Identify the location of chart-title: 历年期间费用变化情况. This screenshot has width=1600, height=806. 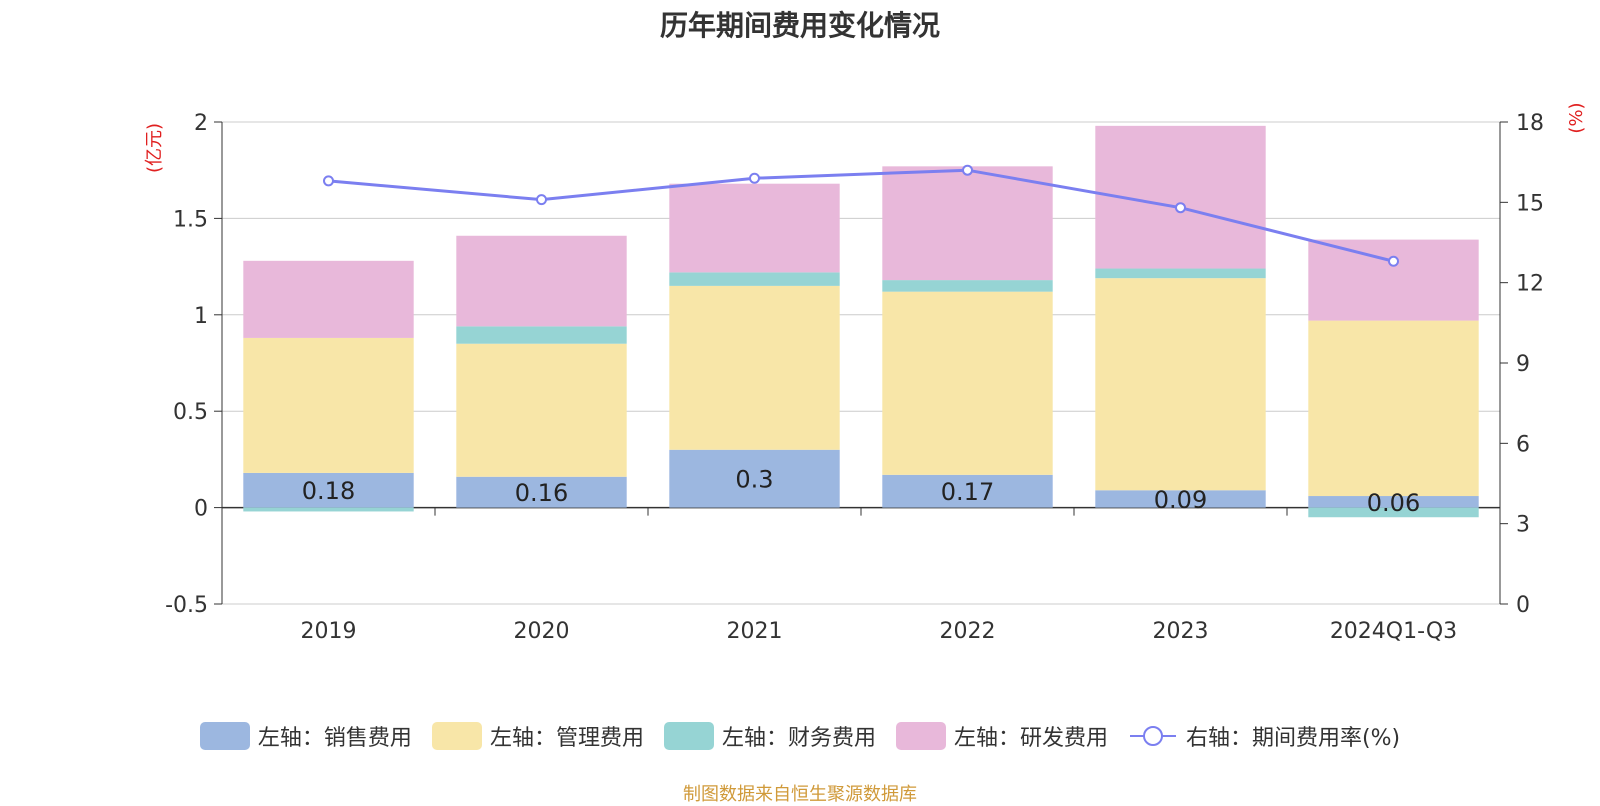
(799, 25).